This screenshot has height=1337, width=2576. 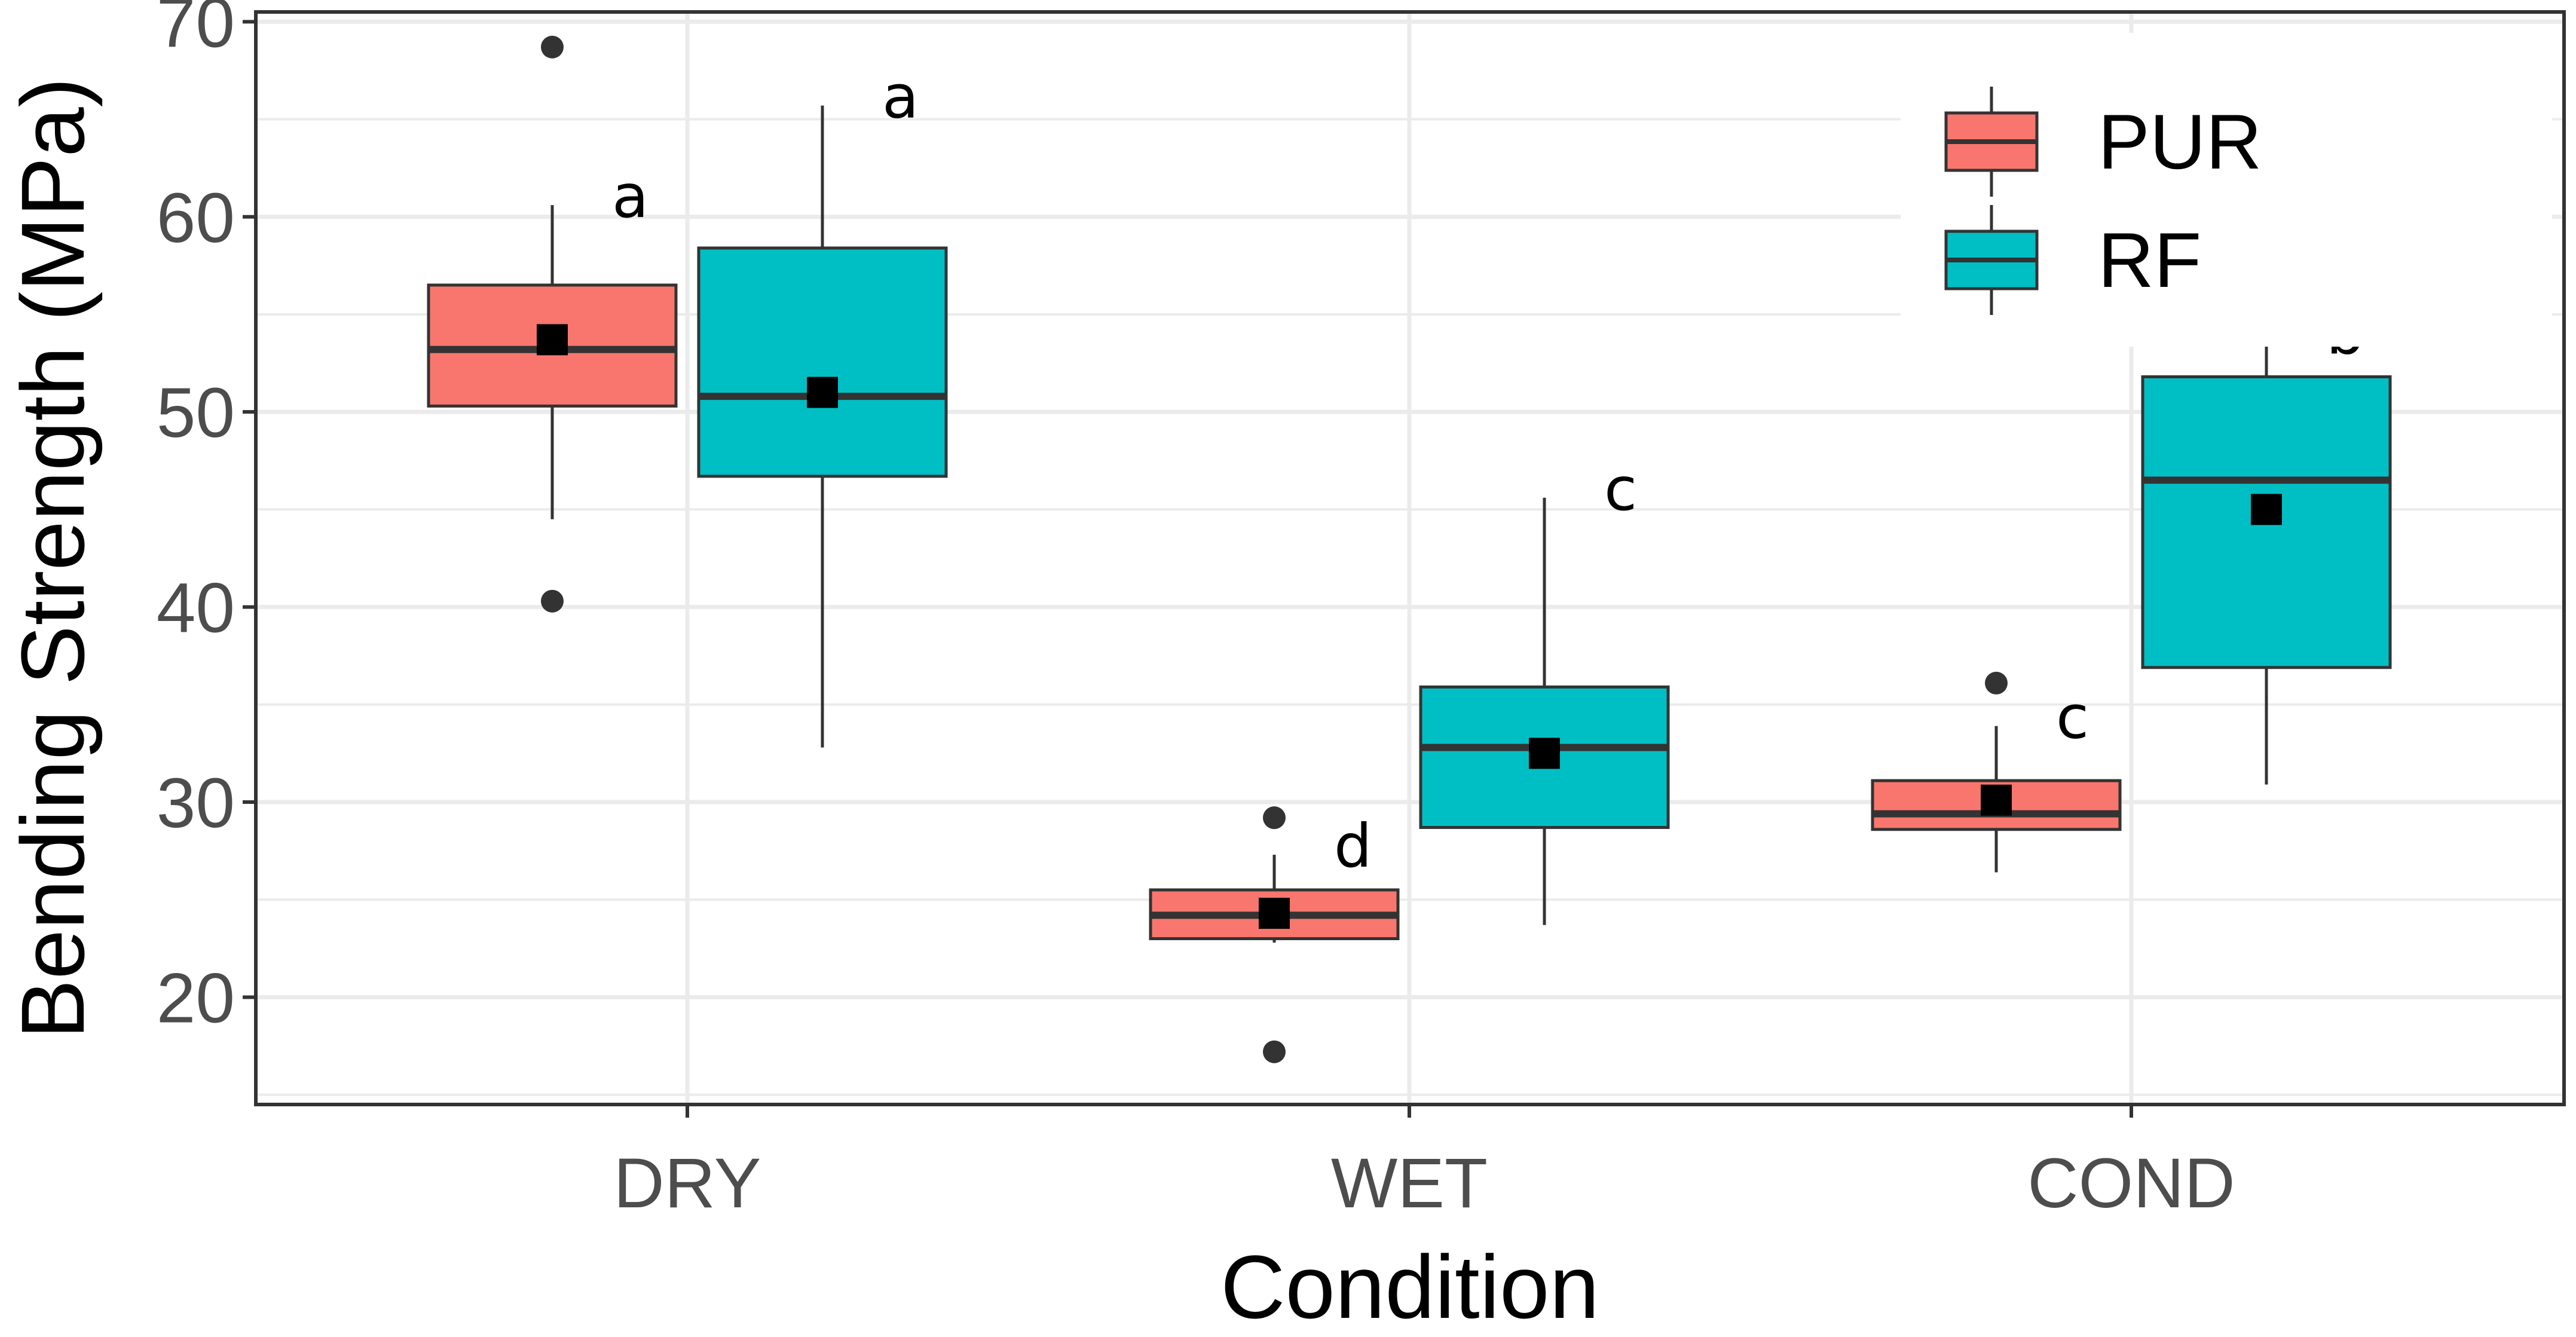 I want to click on y-tick-label: 60, so click(x=196, y=219).